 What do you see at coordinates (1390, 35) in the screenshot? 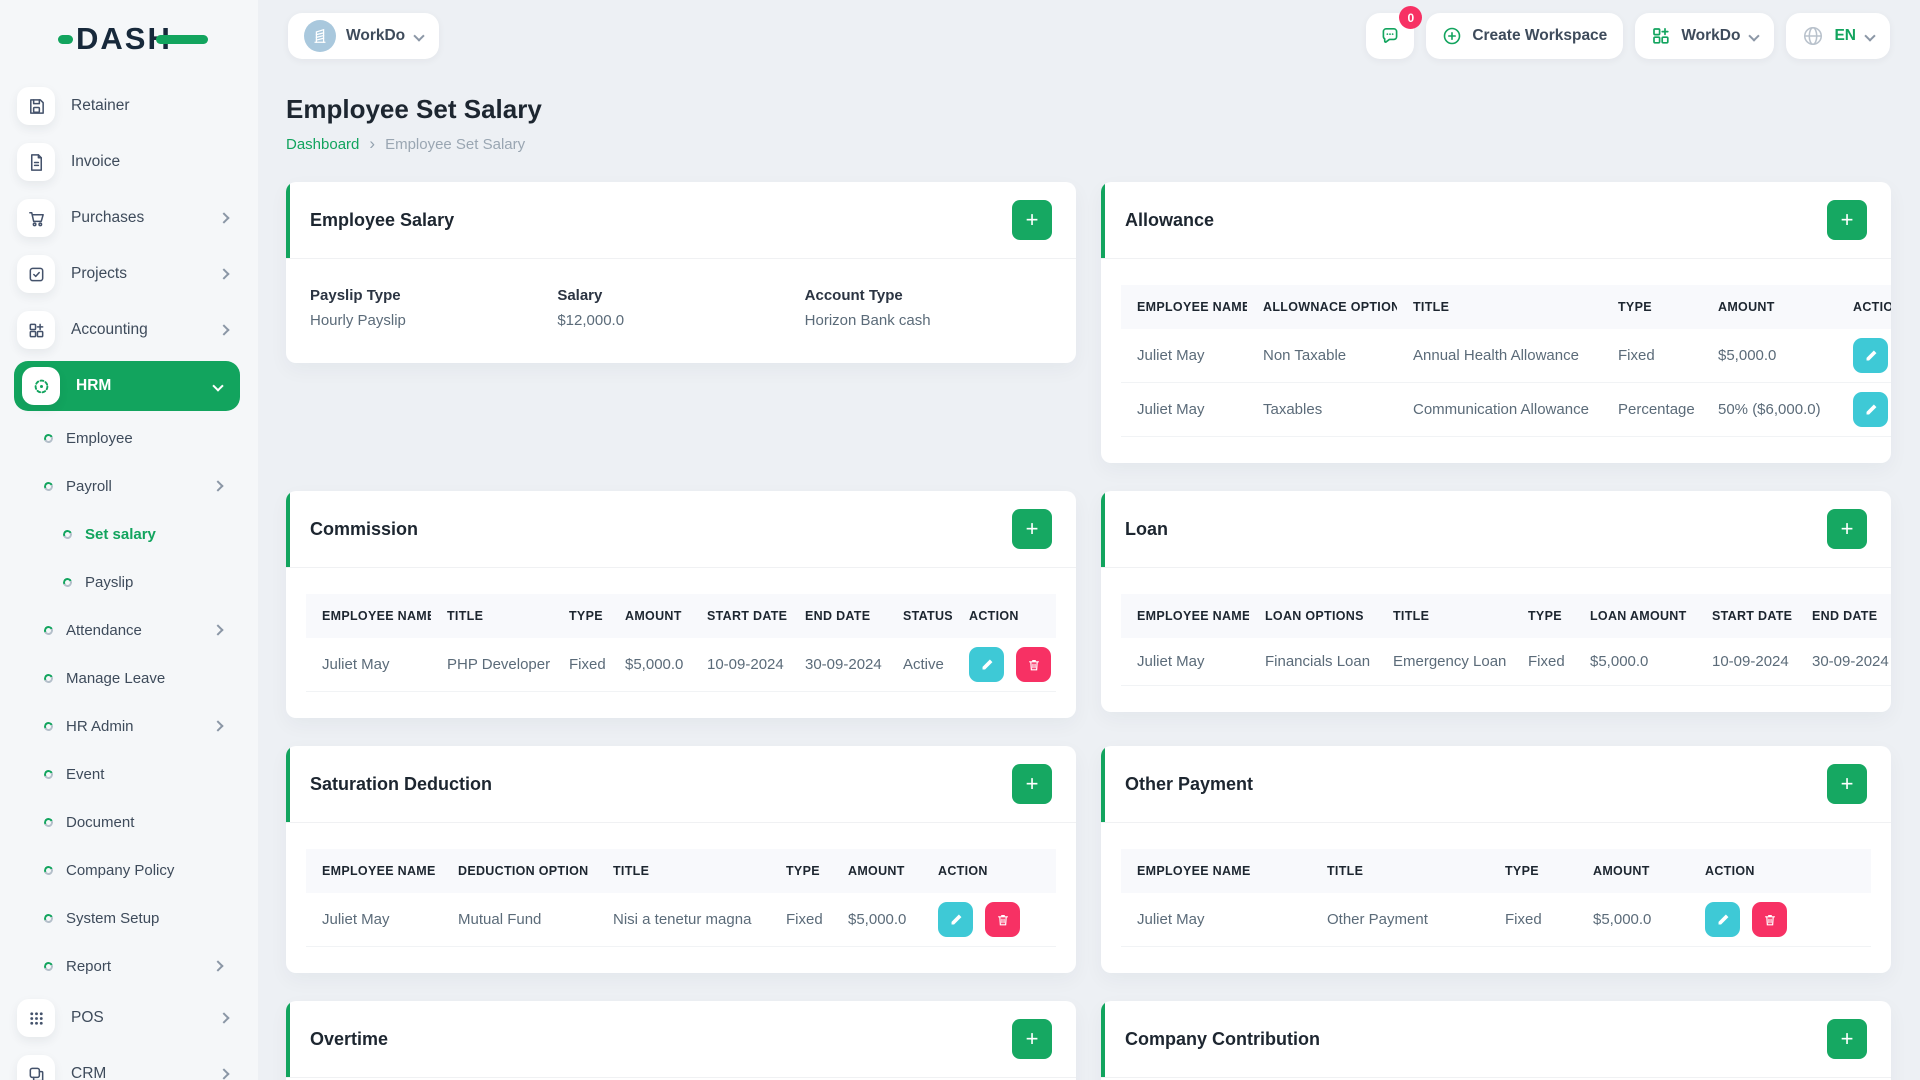
I see `chat-icon` at bounding box center [1390, 35].